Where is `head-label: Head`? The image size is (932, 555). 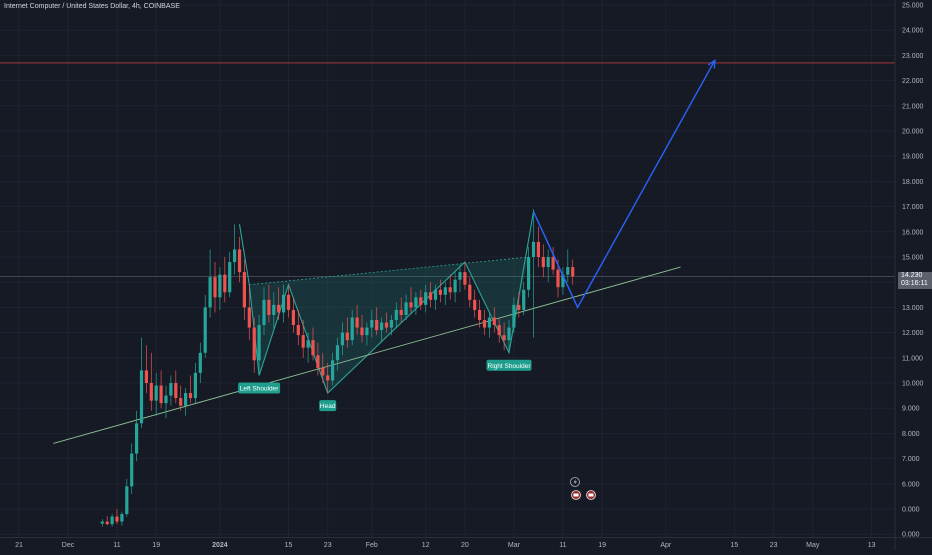
head-label: Head is located at coordinates (328, 406).